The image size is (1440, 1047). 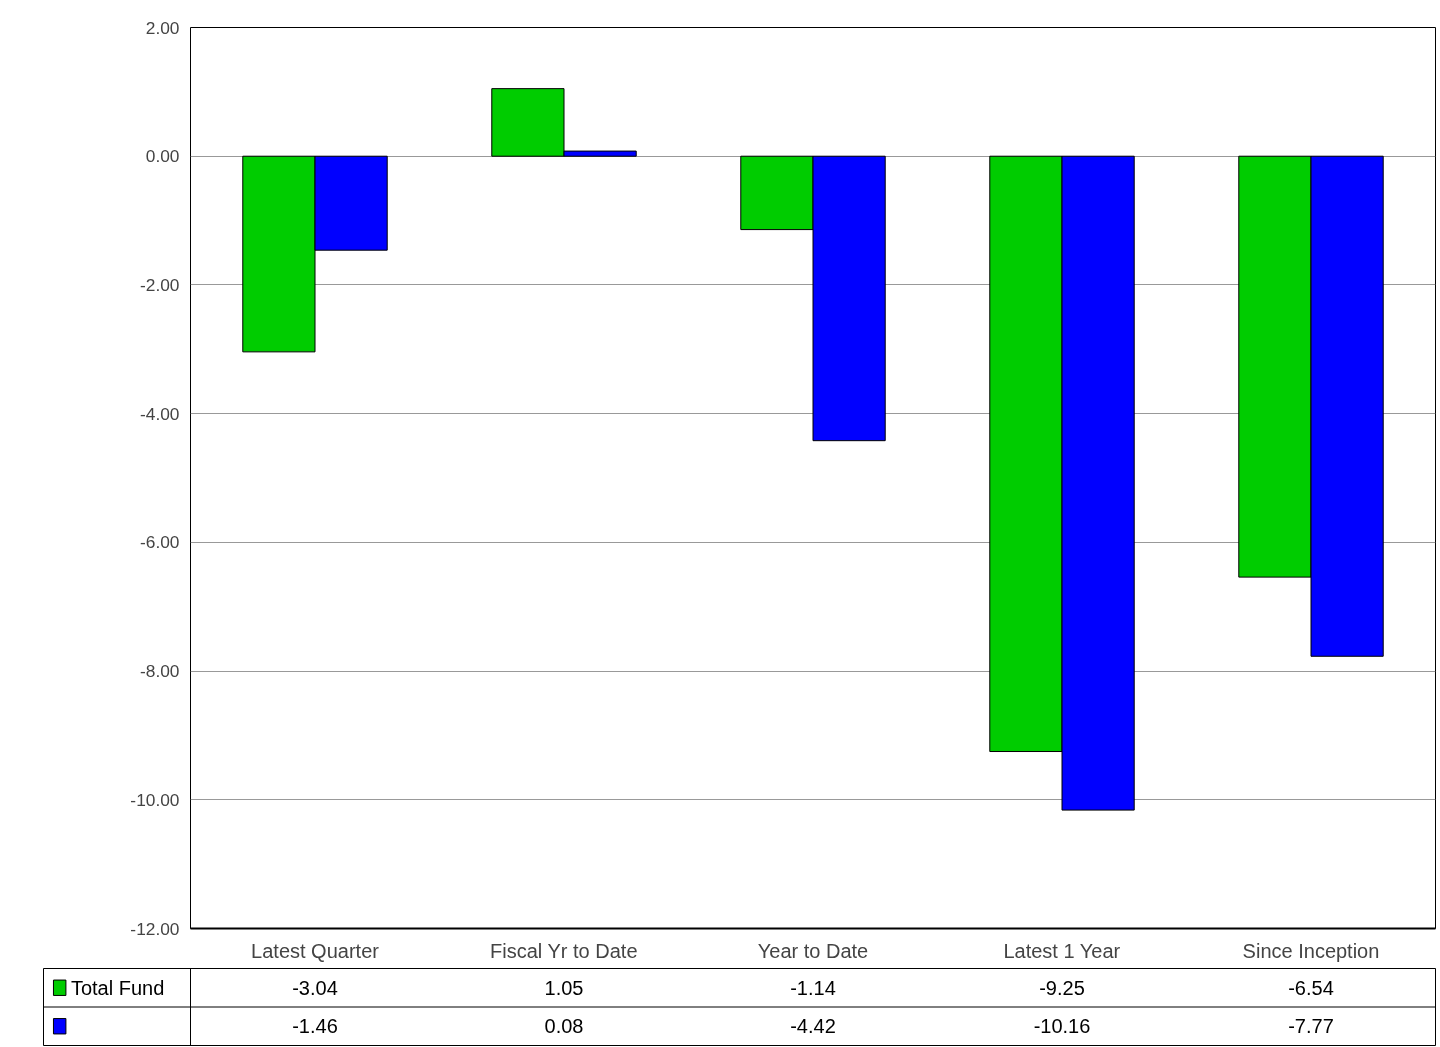 What do you see at coordinates (315, 950) in the screenshot?
I see `x-tick-label: Latest Quarter` at bounding box center [315, 950].